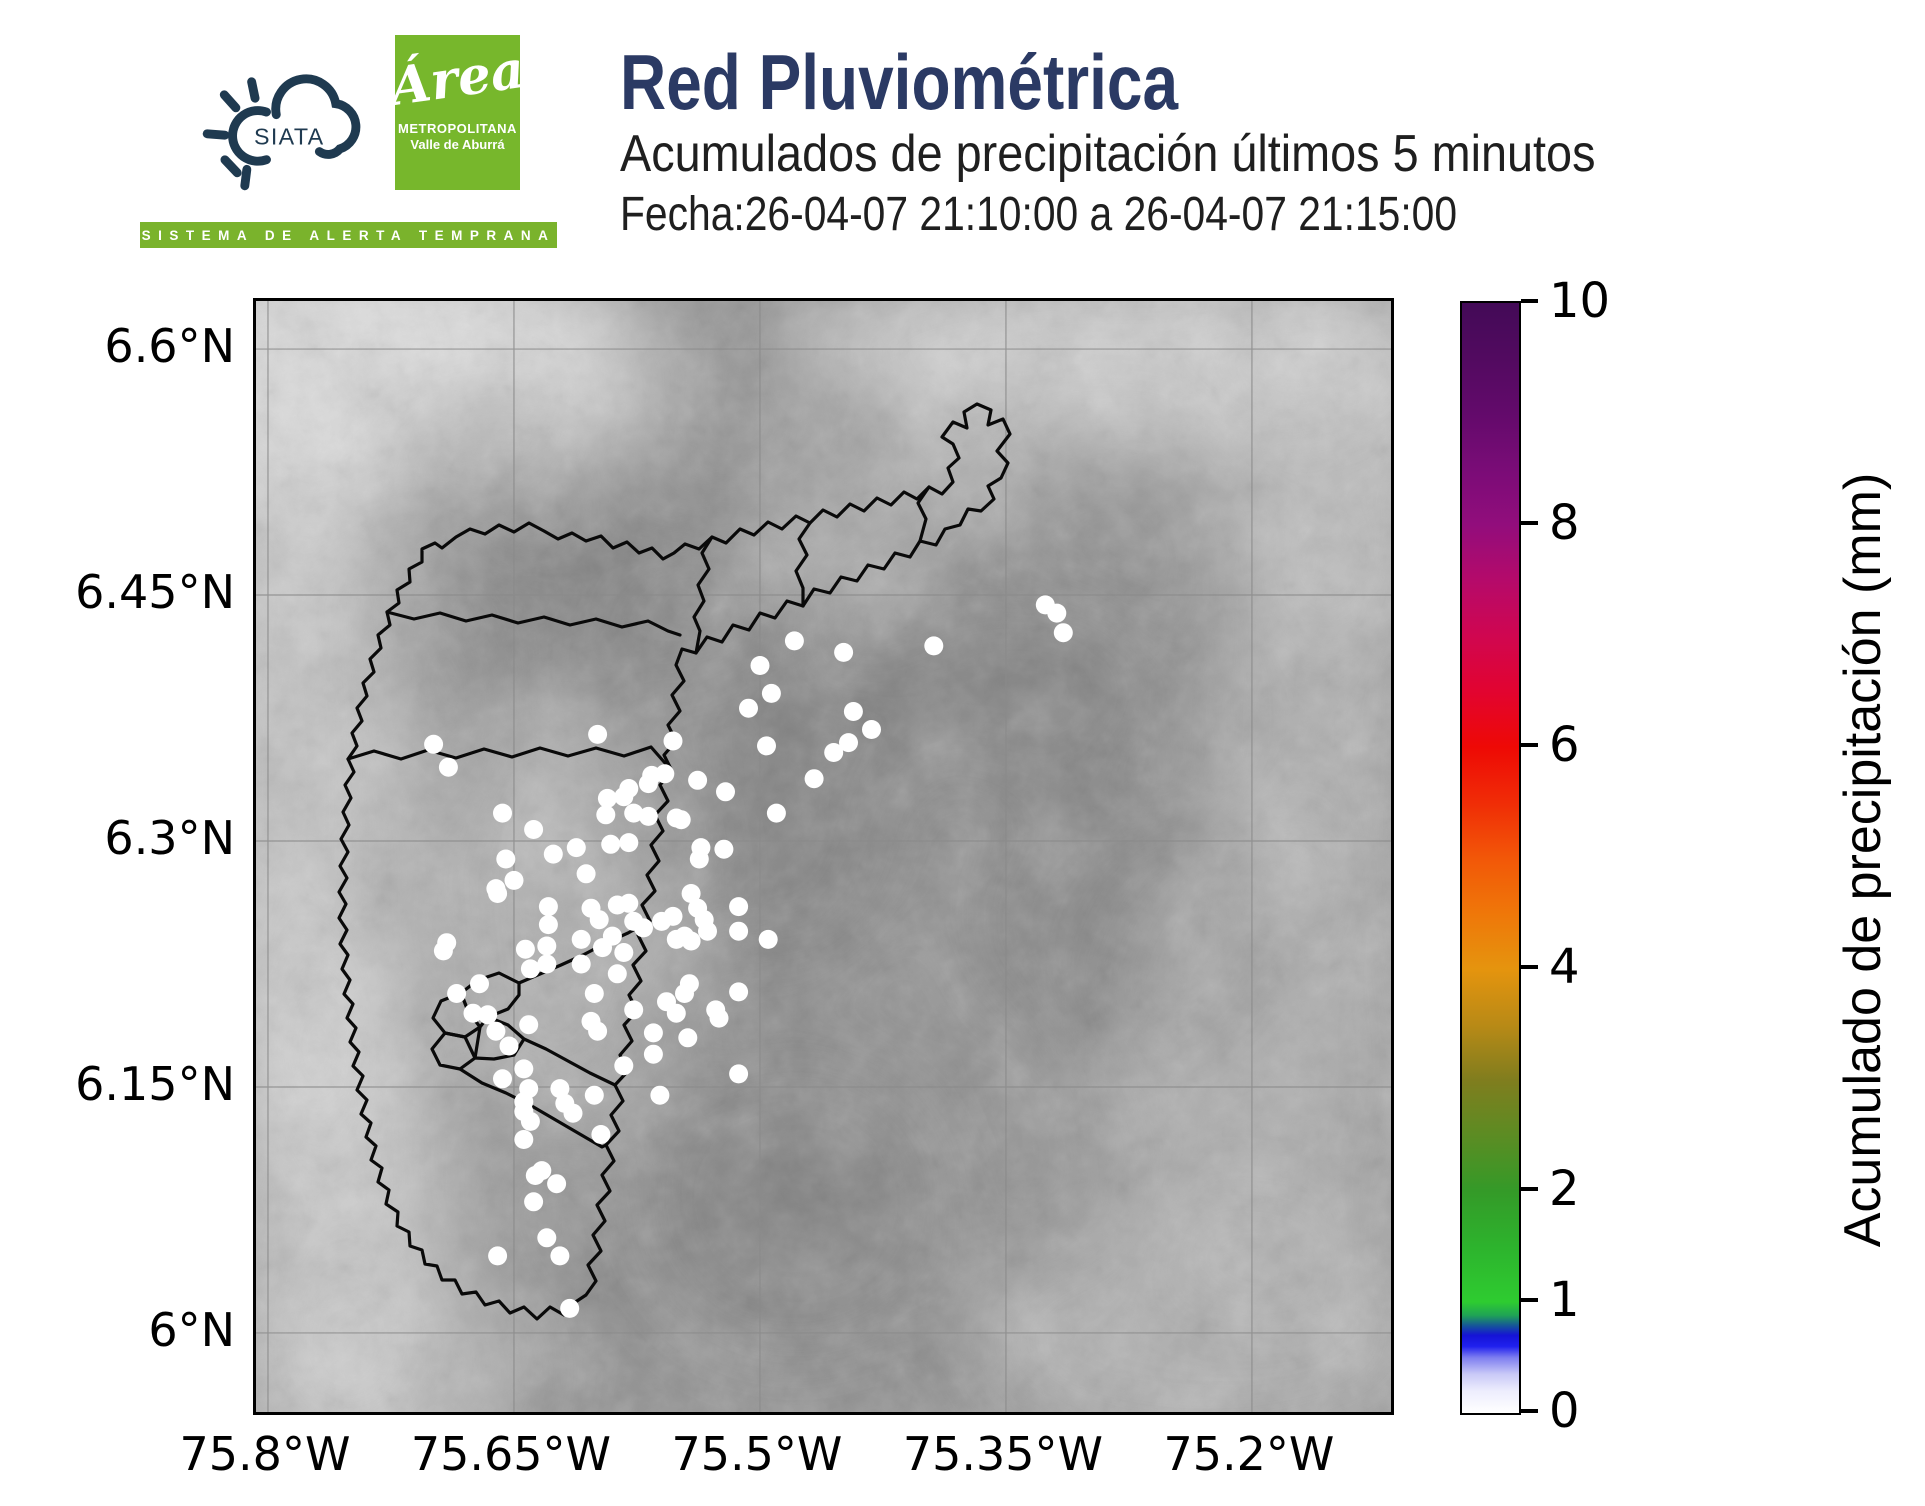 Image resolution: width=1925 pixels, height=1506 pixels. I want to click on cloud-icon, so click(316, 116).